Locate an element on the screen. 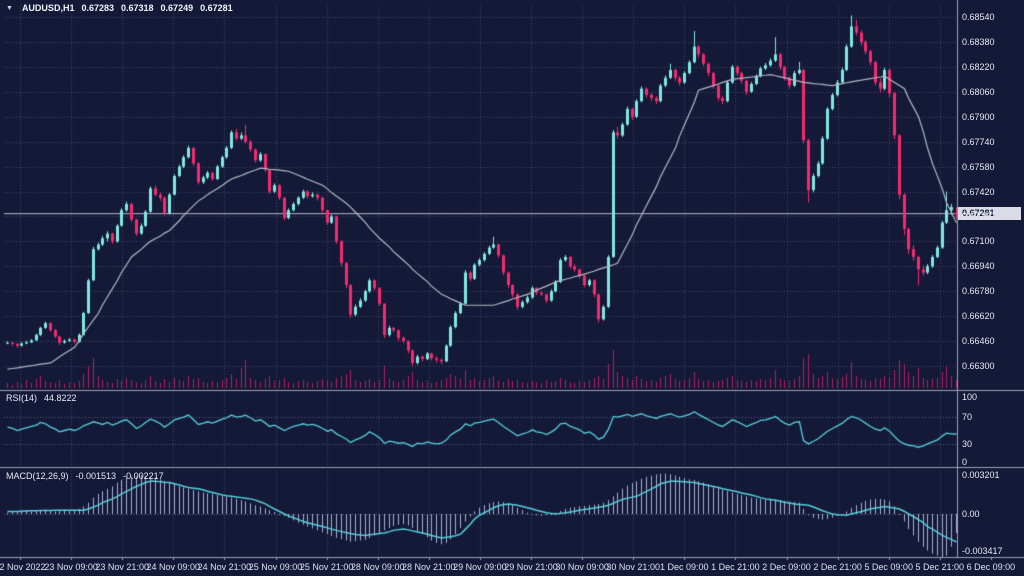  time-tick-label: 23 Nov 21:00 is located at coordinates (122, 567).